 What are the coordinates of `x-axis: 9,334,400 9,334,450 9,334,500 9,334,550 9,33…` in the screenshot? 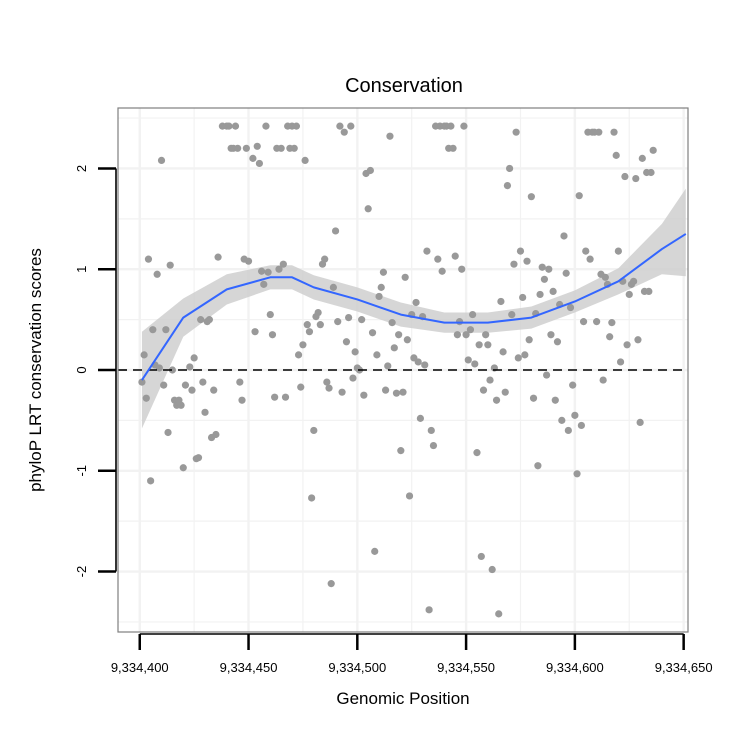 It's located at (412, 654).